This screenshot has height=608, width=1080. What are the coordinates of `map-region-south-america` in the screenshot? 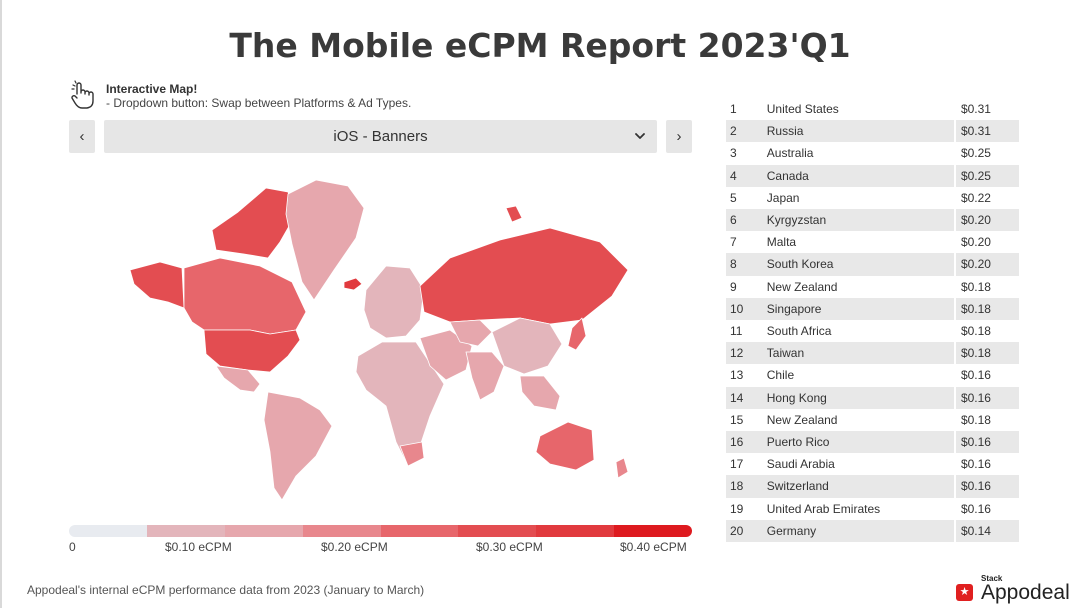 It's located at (298, 446).